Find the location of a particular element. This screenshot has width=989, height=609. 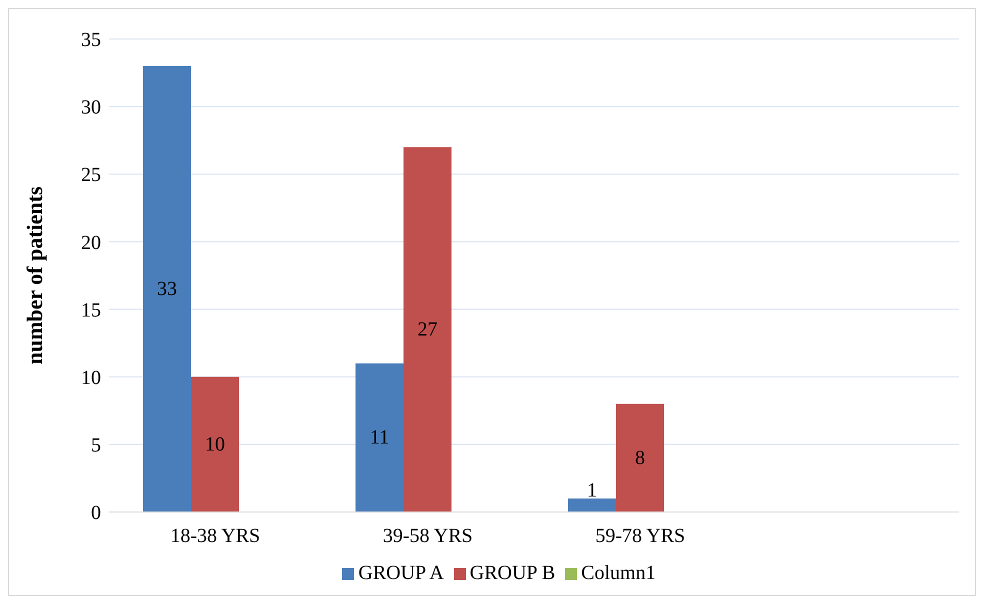

y-tick-label: 25 is located at coordinates (91, 175).